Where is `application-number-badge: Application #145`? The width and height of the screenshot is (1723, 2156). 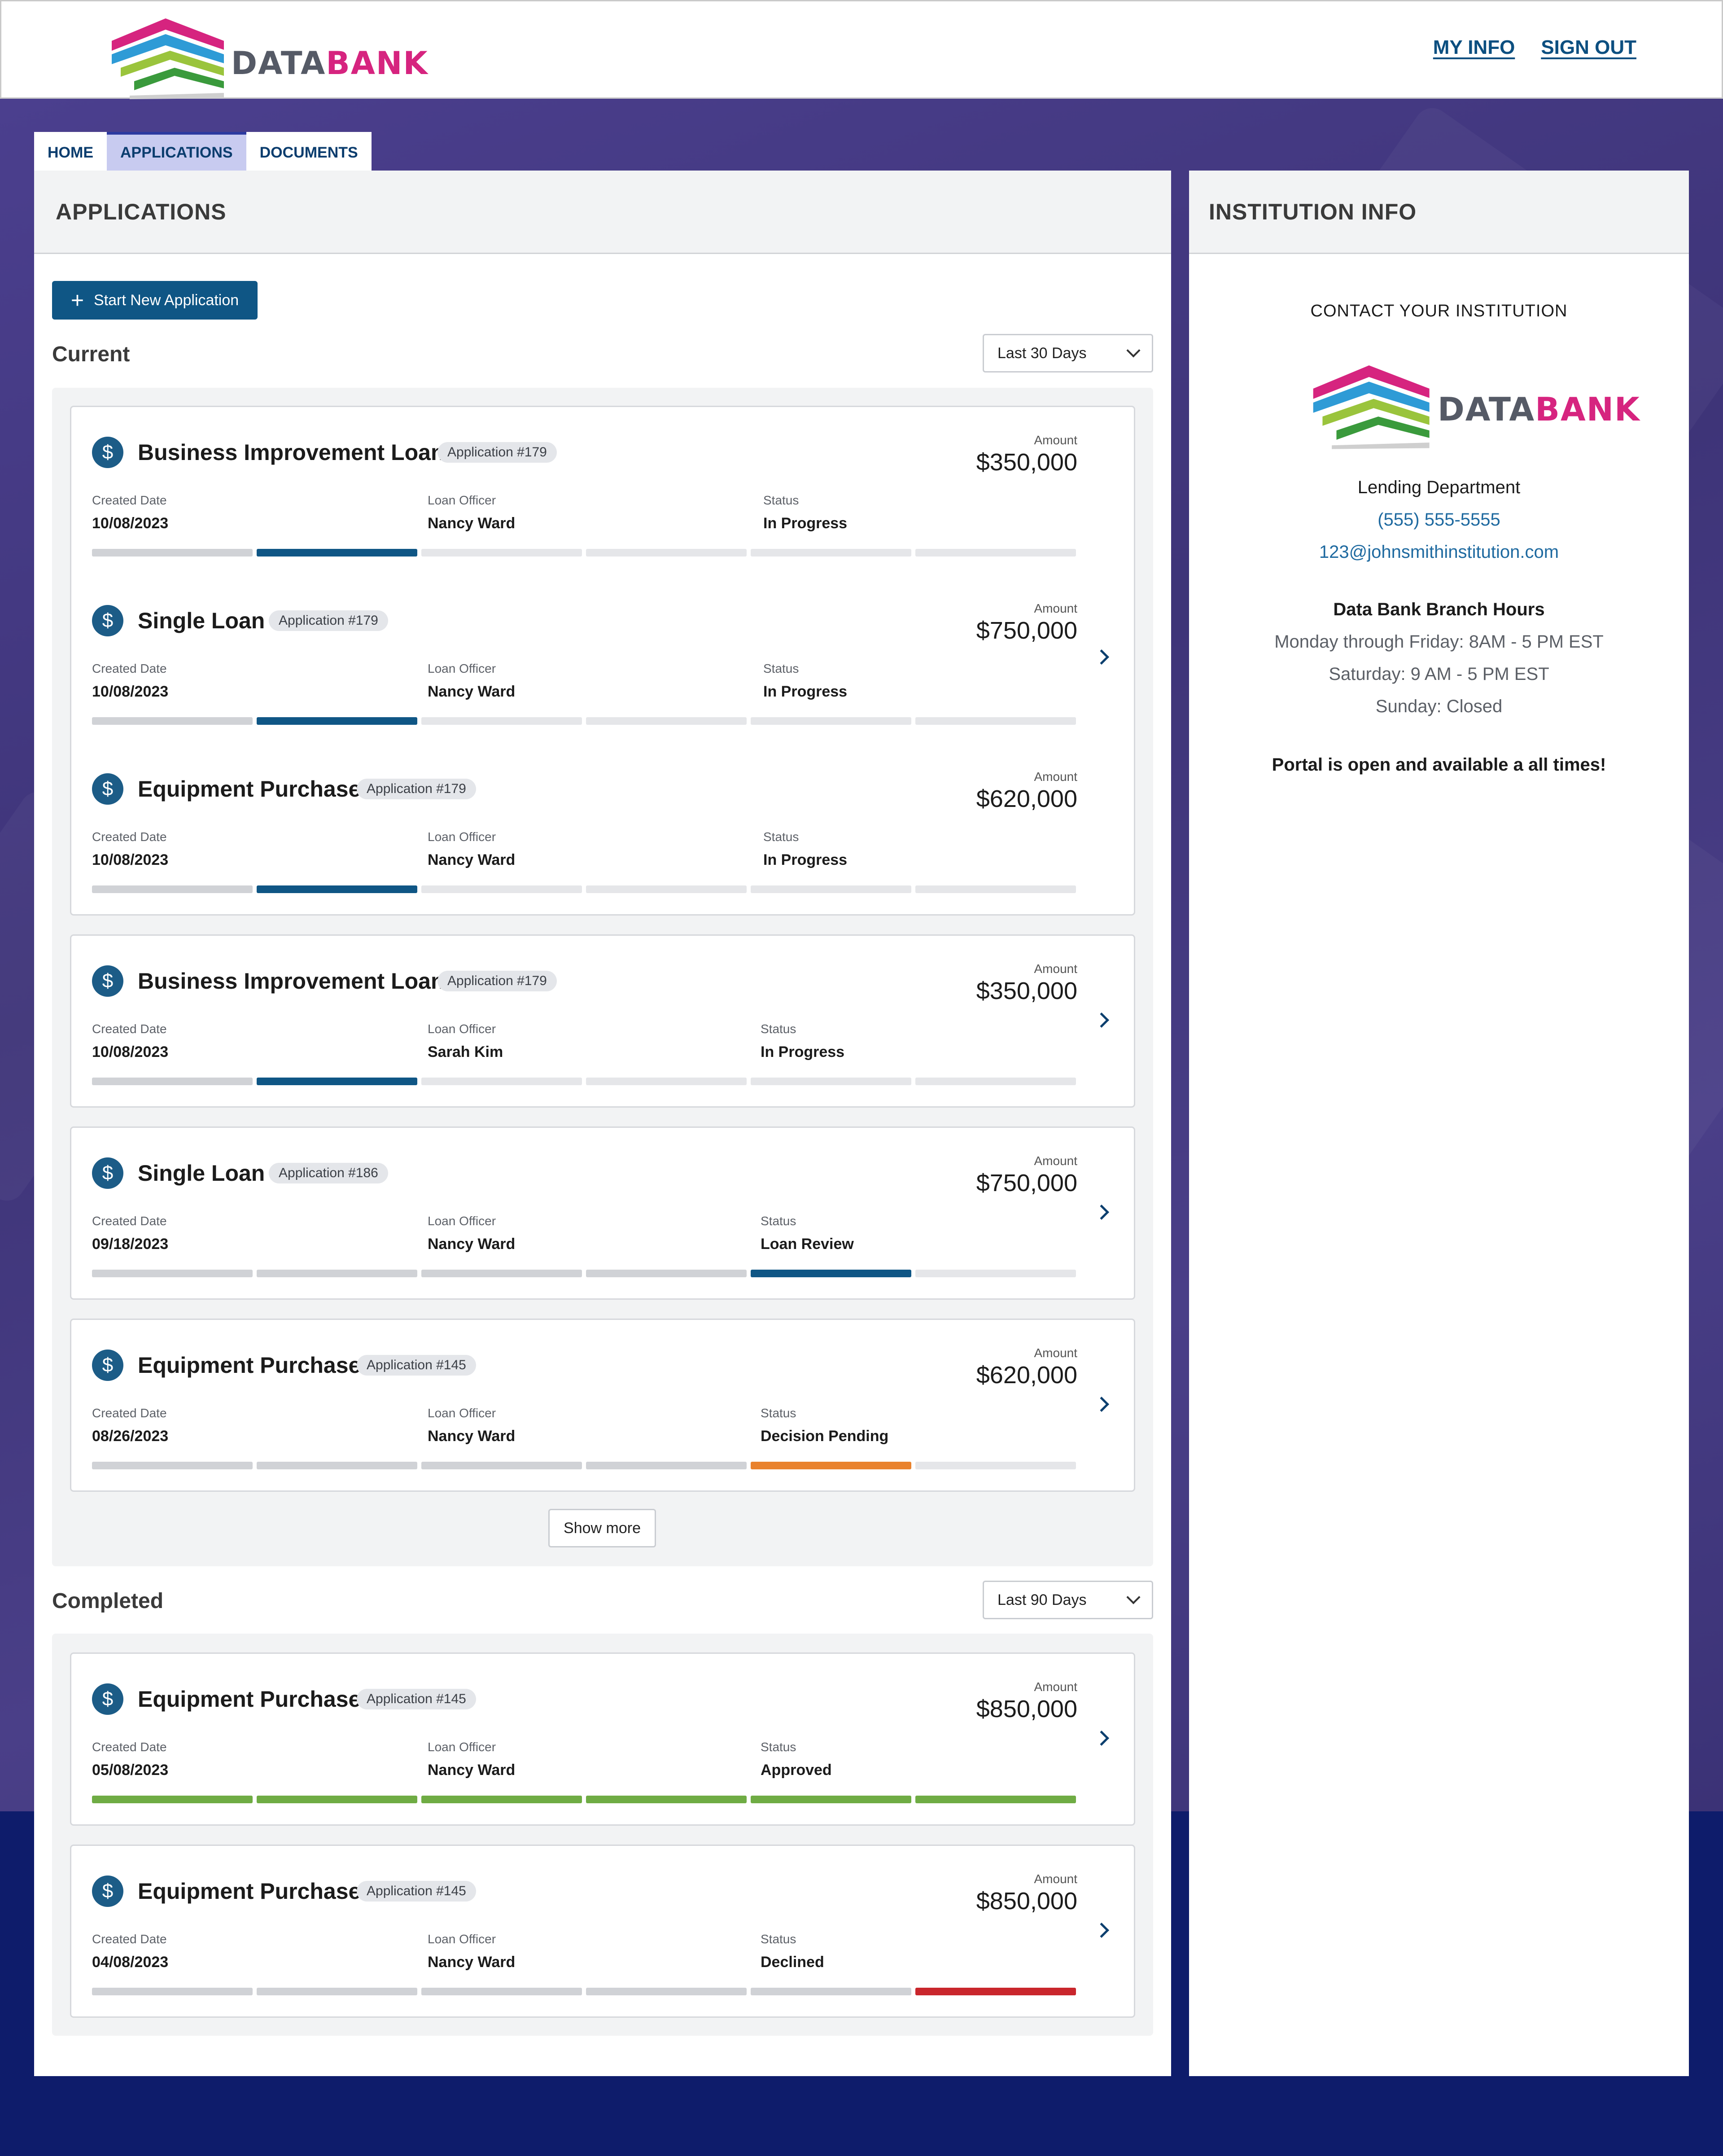 application-number-badge: Application #145 is located at coordinates (416, 1891).